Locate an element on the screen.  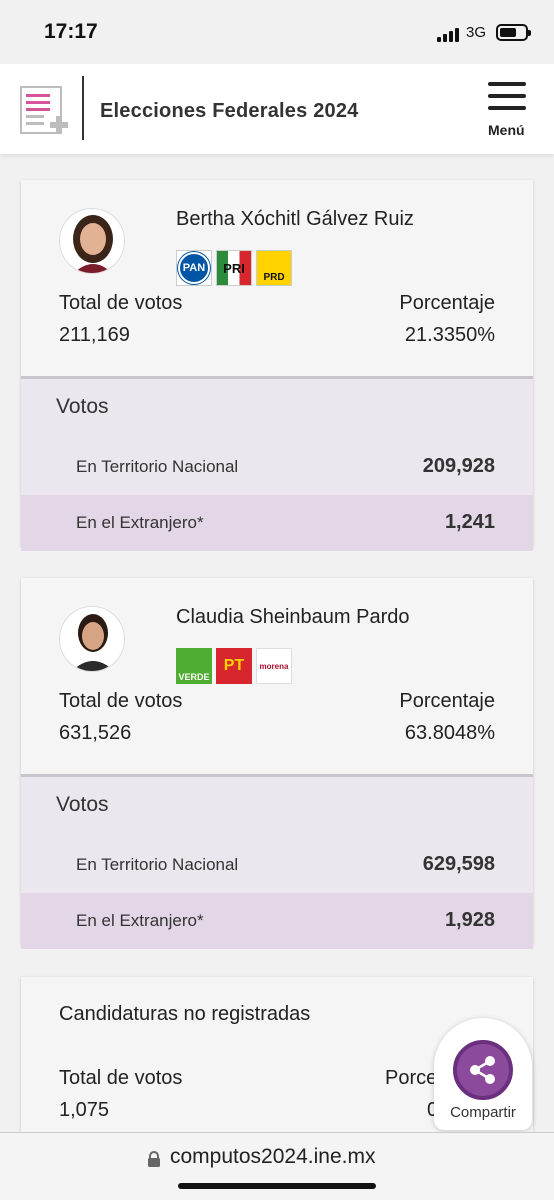
header-divider is located at coordinates (83, 108).